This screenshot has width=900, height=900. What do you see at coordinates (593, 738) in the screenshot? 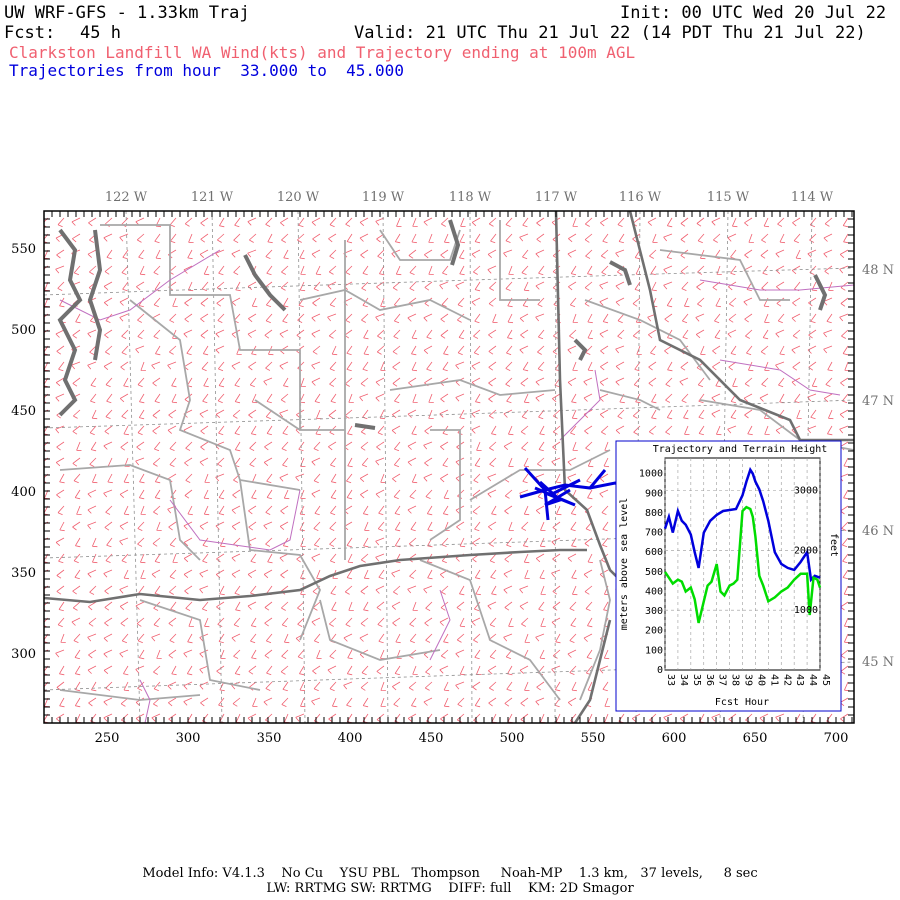
I see `x-tick-label: 550` at bounding box center [593, 738].